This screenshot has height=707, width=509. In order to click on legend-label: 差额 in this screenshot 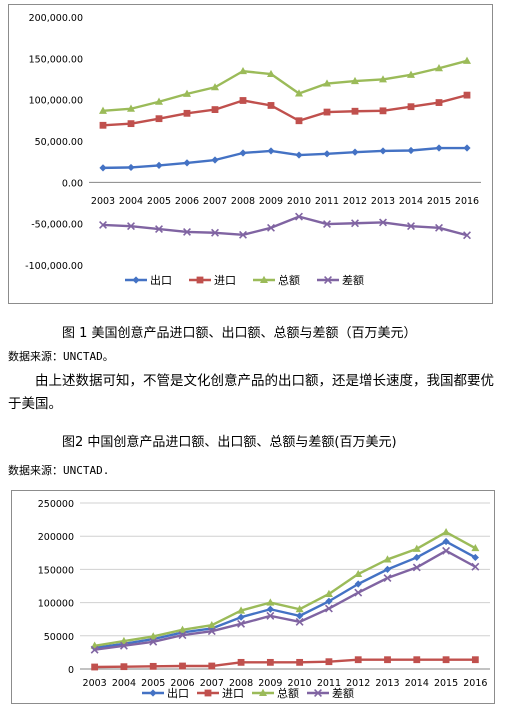, I will do `click(343, 693)`.